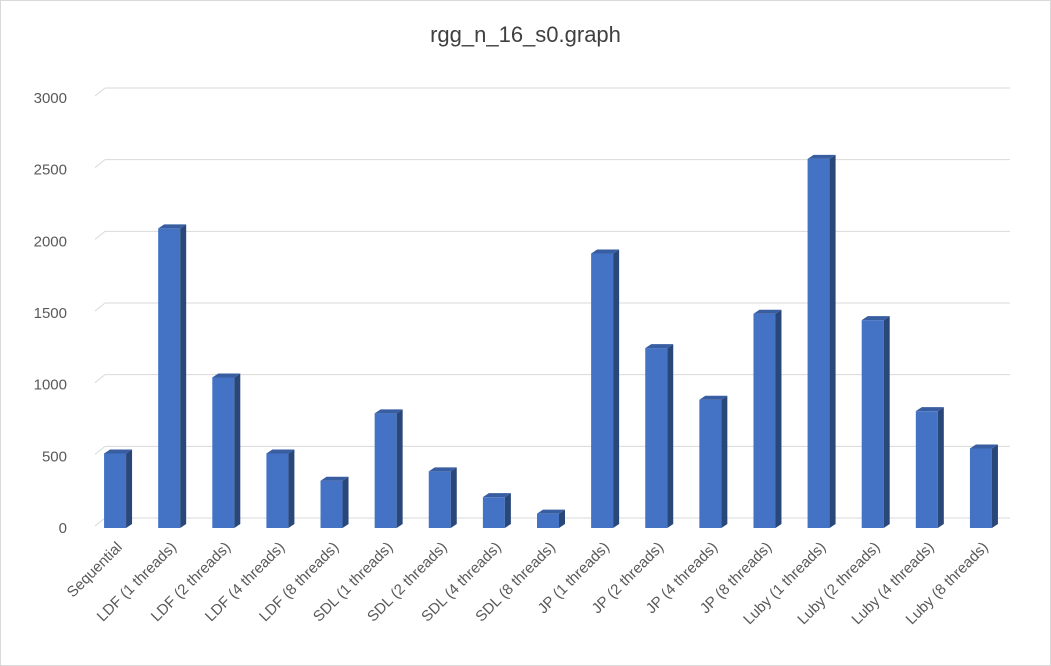 The width and height of the screenshot is (1051, 666). What do you see at coordinates (50, 170) in the screenshot?
I see `y-tick-label: 2500` at bounding box center [50, 170].